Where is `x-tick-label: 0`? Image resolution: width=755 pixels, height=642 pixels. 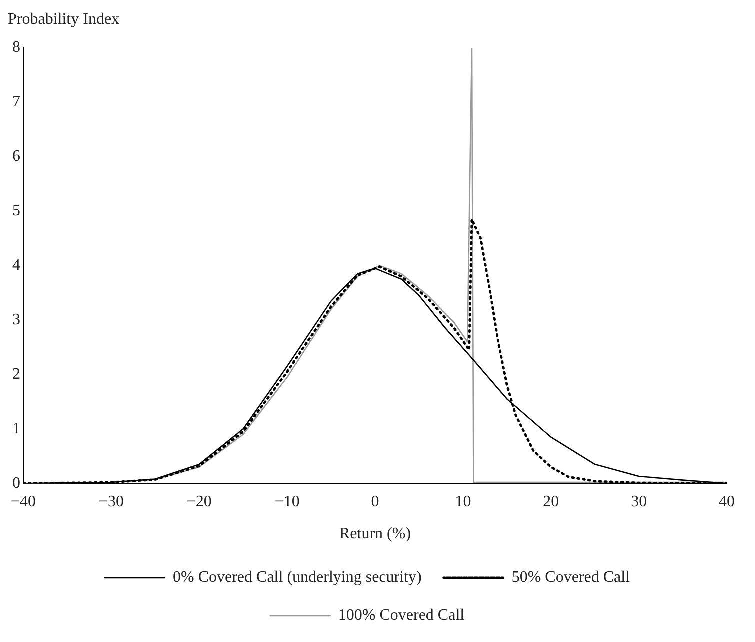
x-tick-label: 0 is located at coordinates (375, 501).